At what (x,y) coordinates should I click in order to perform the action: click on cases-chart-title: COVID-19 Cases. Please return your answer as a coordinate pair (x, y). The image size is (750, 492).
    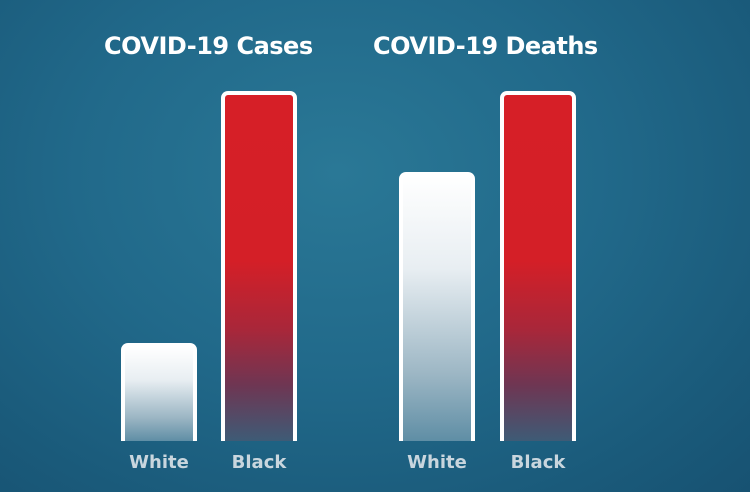
    Looking at the image, I should click on (208, 46).